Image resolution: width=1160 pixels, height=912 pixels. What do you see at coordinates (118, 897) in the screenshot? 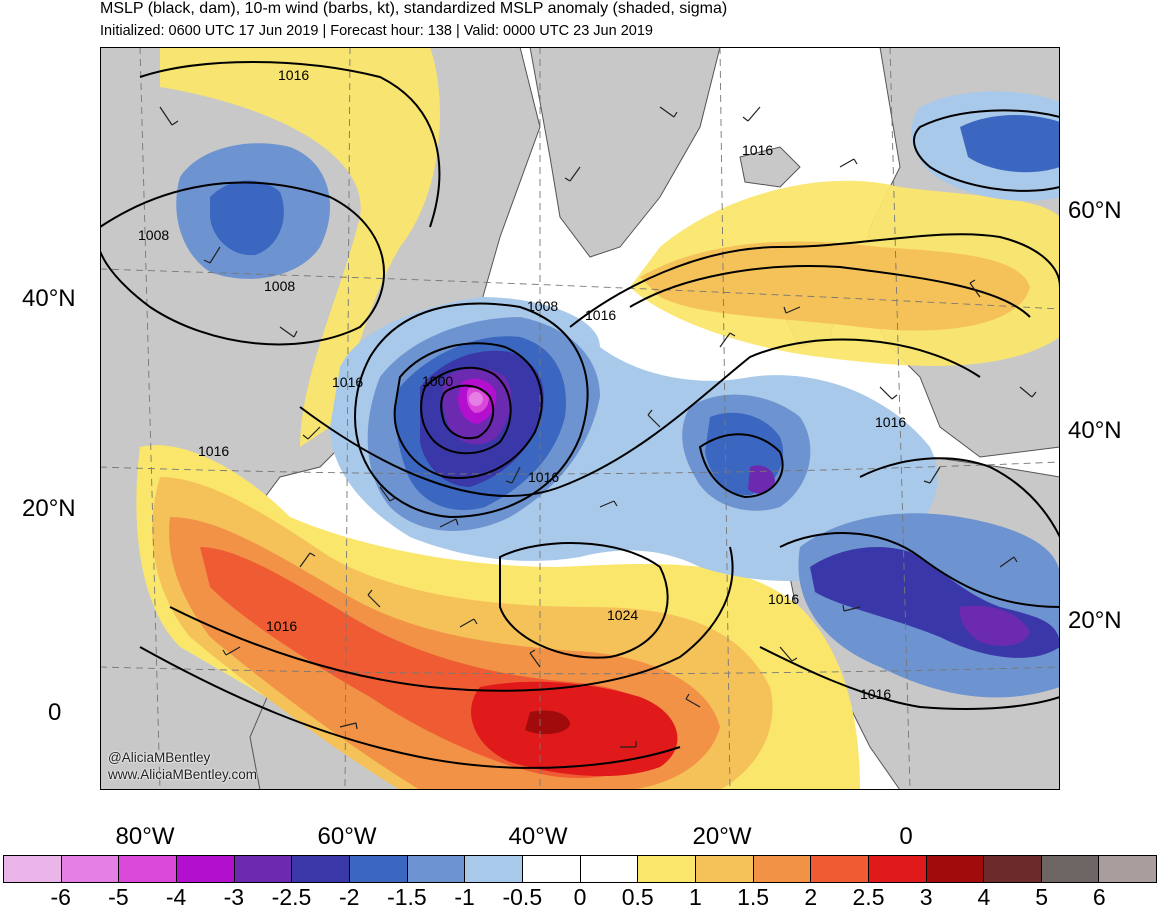
I see `colorbar-tick-label: -5` at bounding box center [118, 897].